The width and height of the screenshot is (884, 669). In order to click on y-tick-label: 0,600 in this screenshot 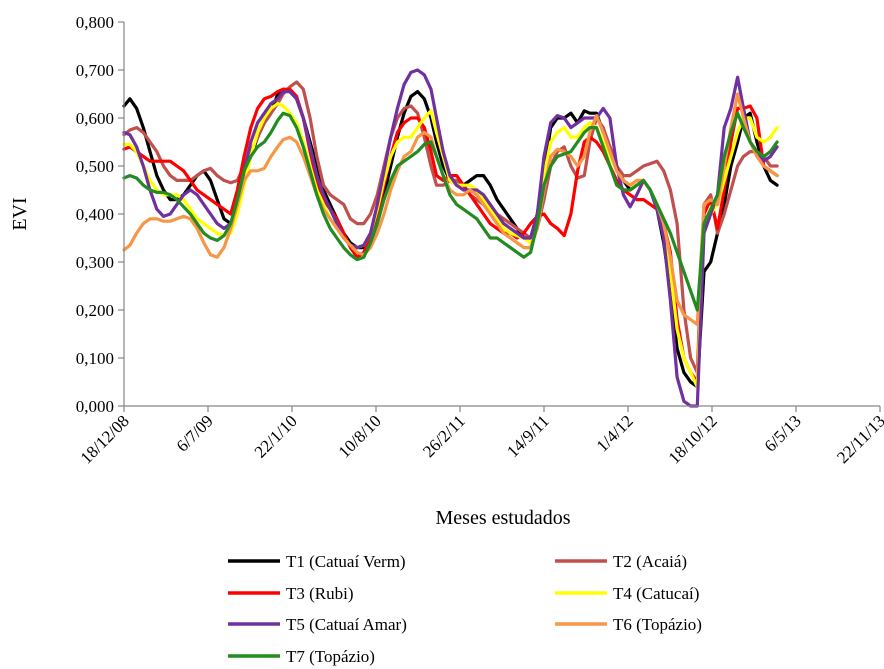, I will do `click(95, 118)`.